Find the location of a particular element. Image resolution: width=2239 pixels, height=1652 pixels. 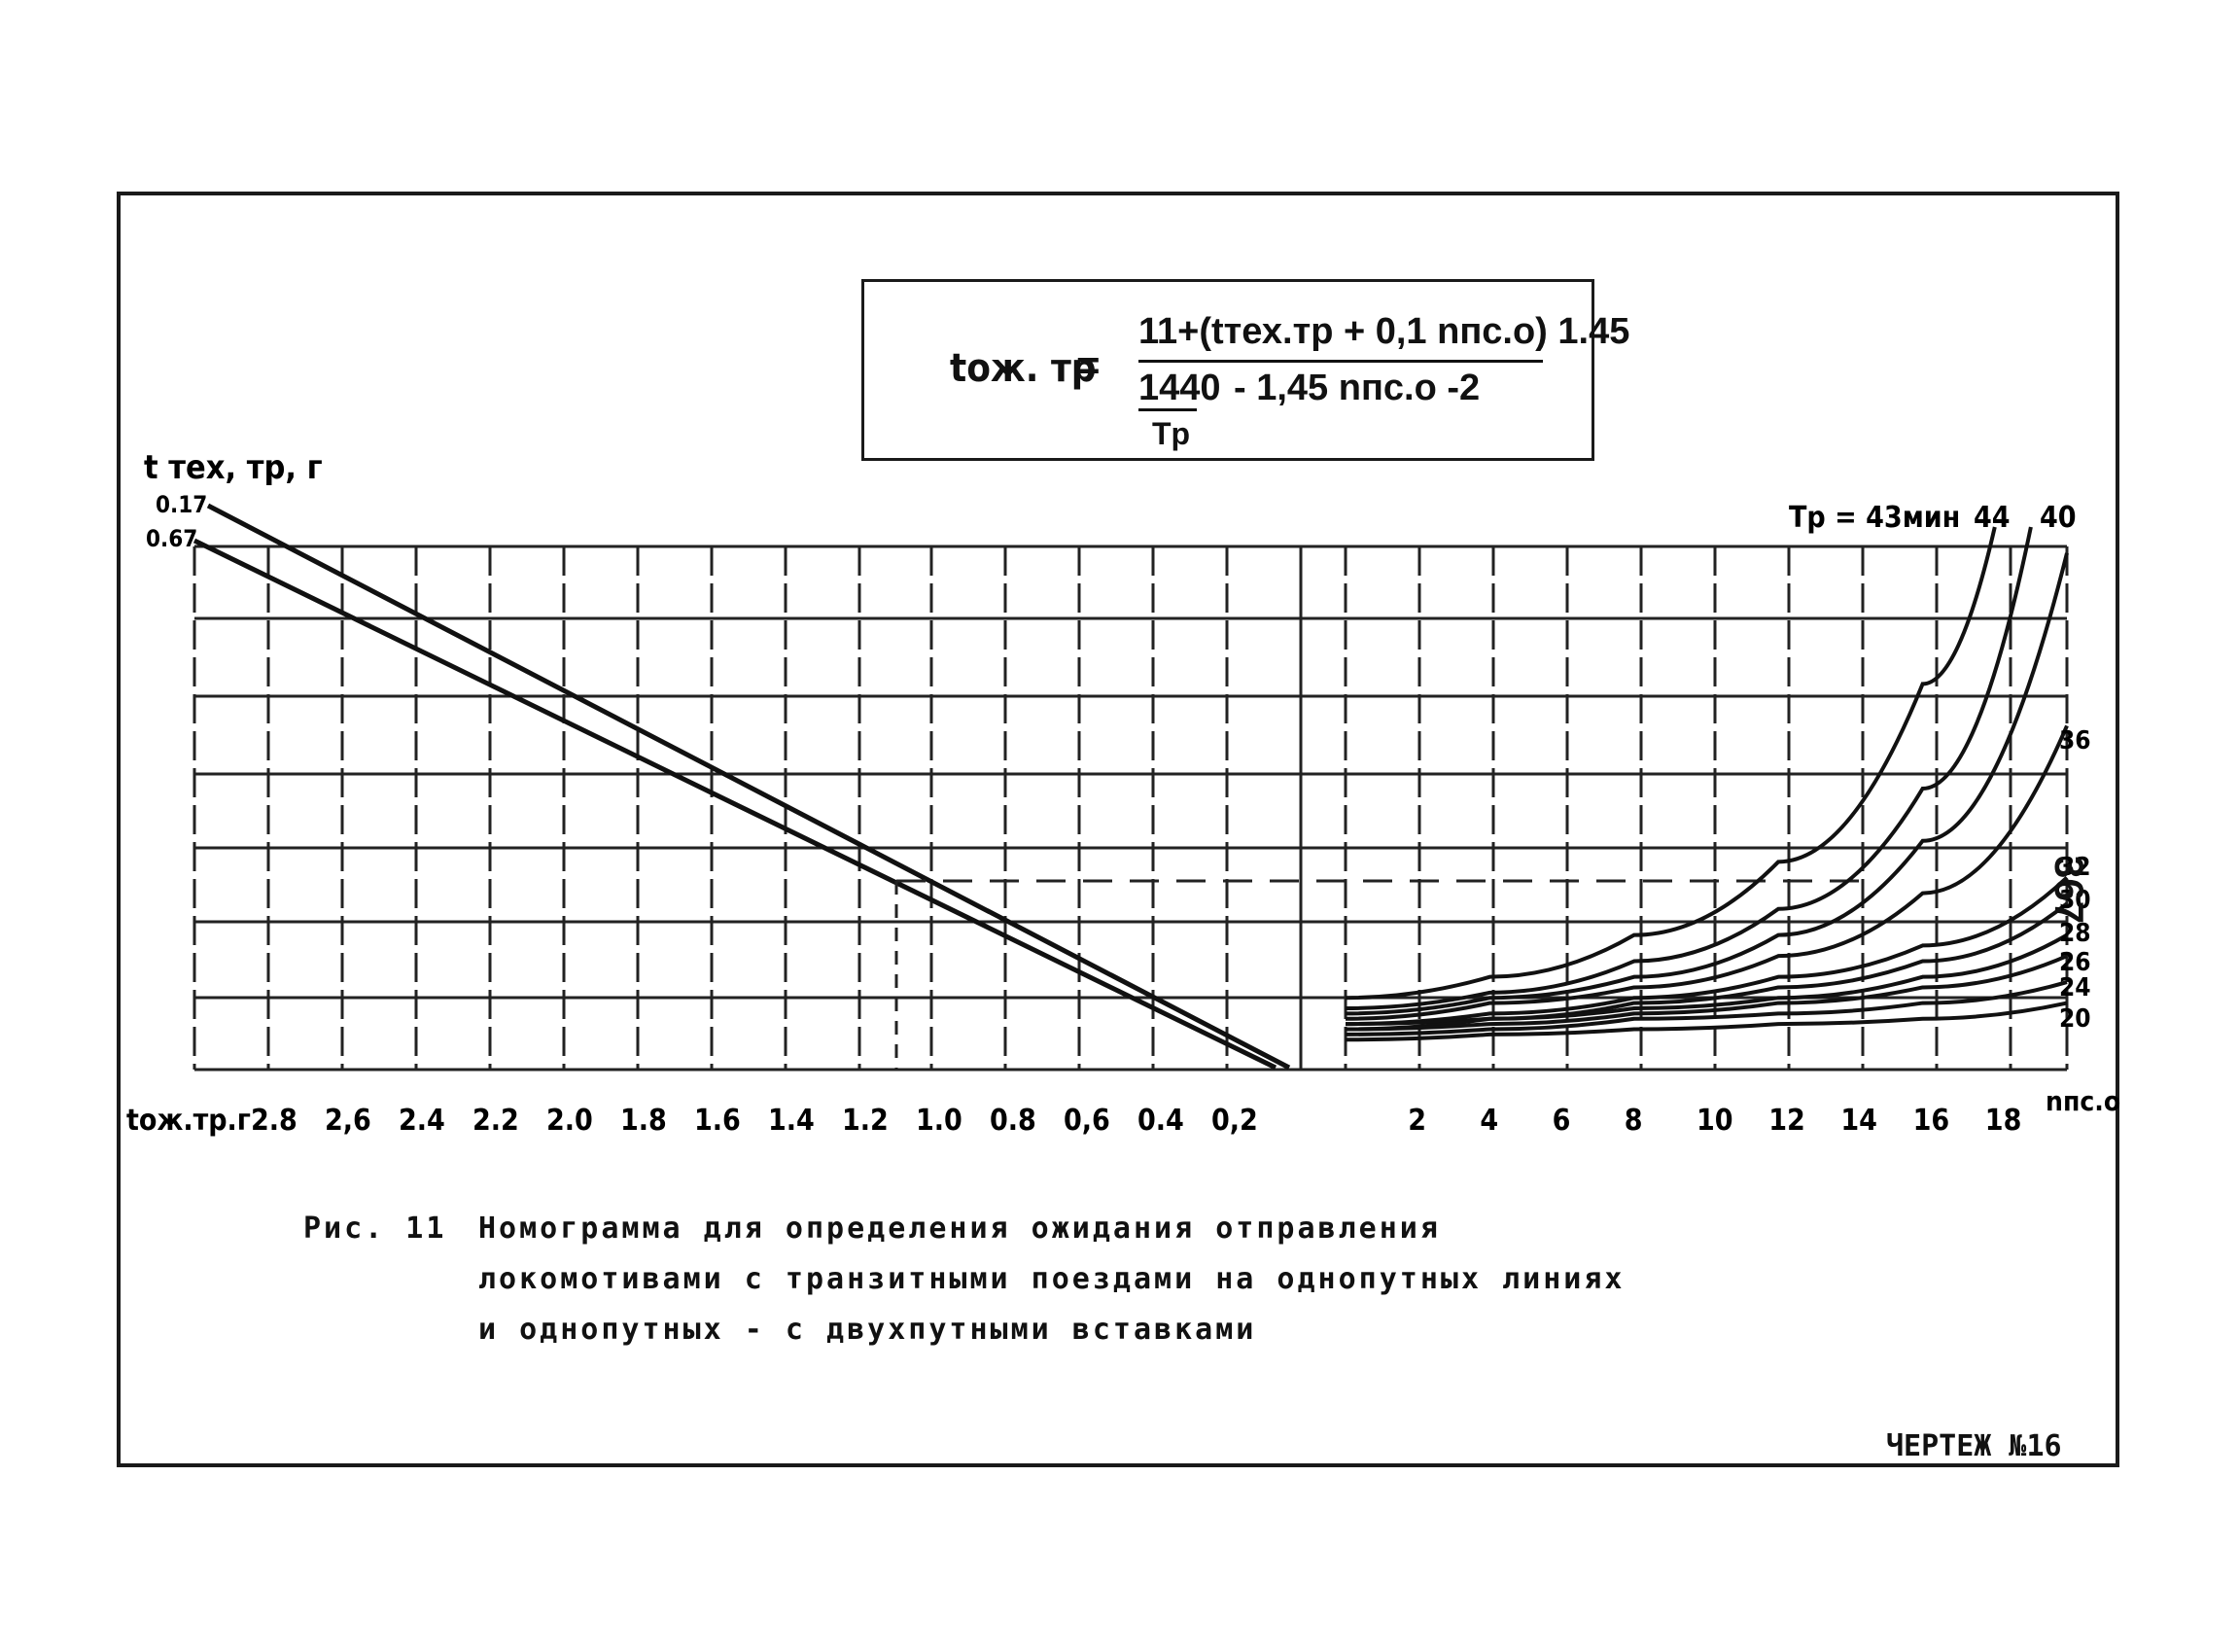

x-tick-right: 6 is located at coordinates (1562, 1121).